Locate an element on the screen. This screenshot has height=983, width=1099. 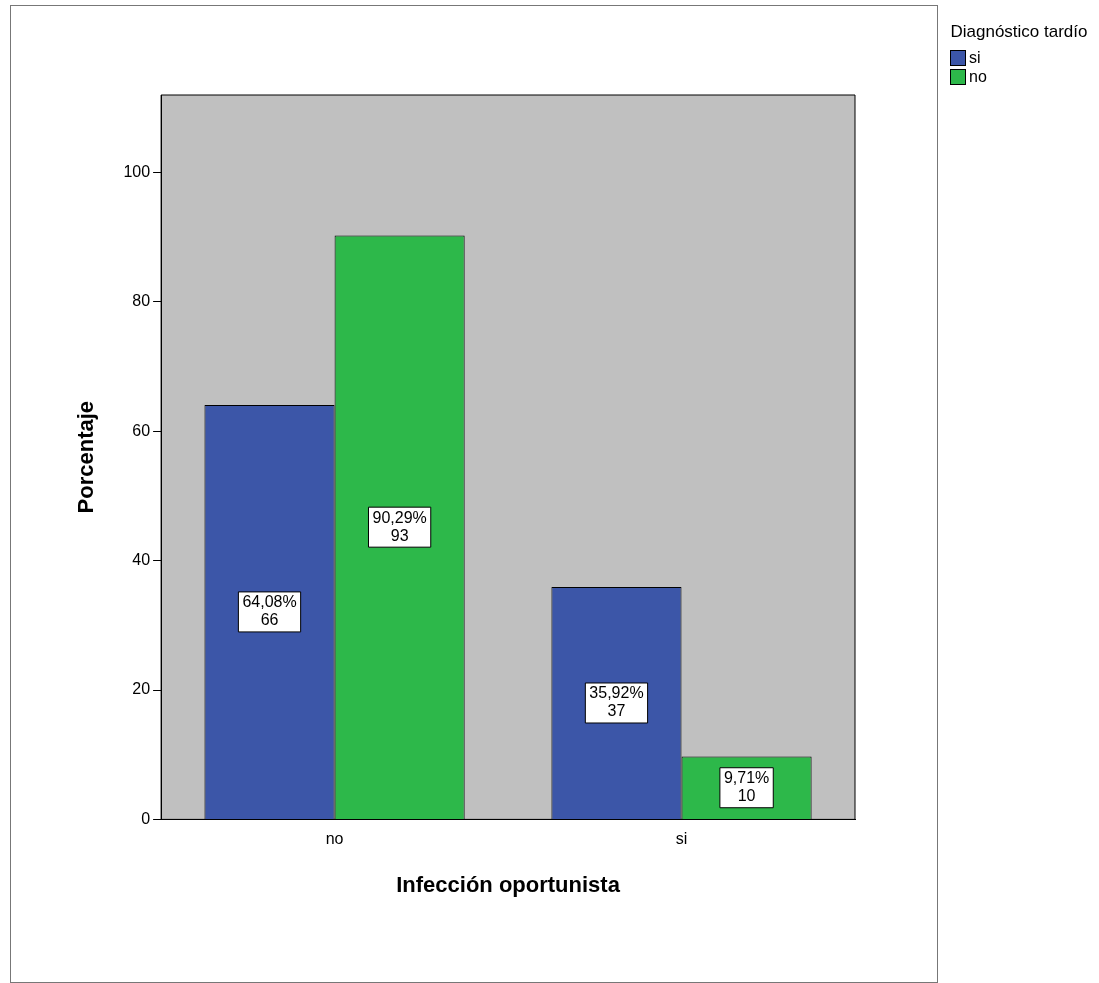
legend-label: no is located at coordinates (978, 76).